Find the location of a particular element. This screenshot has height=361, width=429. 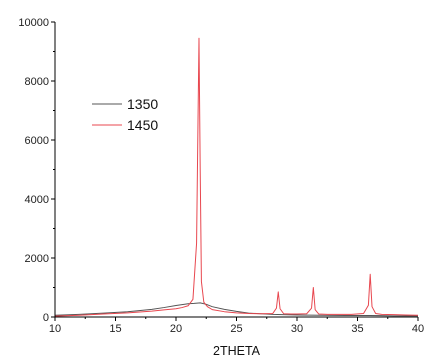

x-axis-ticks: 10 15 20 25 30 35 40 is located at coordinates (236, 326).